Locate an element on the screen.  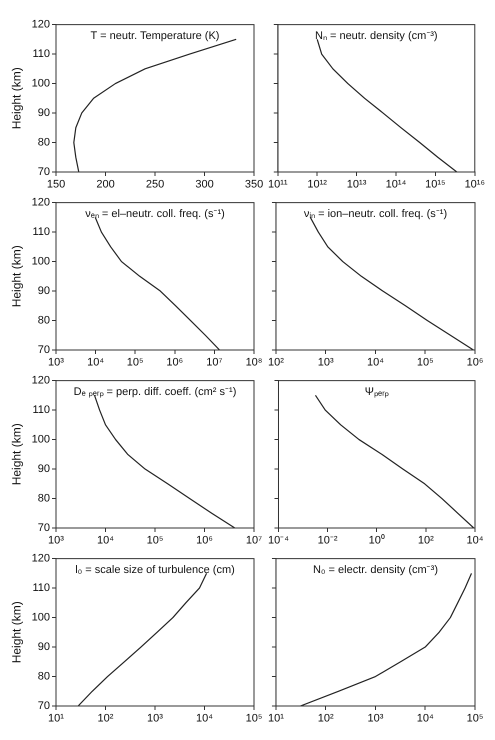
annotation: Nₙ = neutr. density (cm⁻³) is located at coordinates (376, 36).